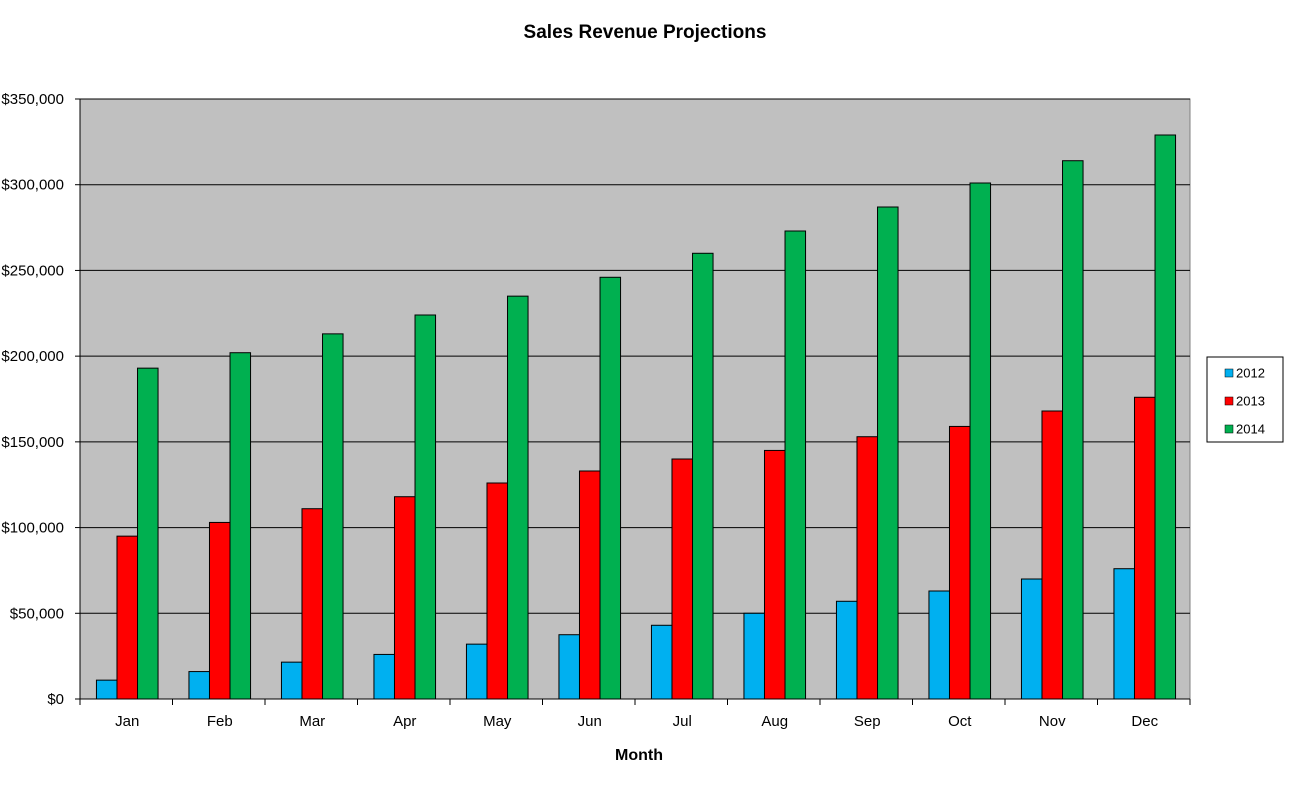 This screenshot has height=787, width=1290. Describe the element at coordinates (774, 721) in the screenshot. I see `x-tick-label: Aug` at that location.